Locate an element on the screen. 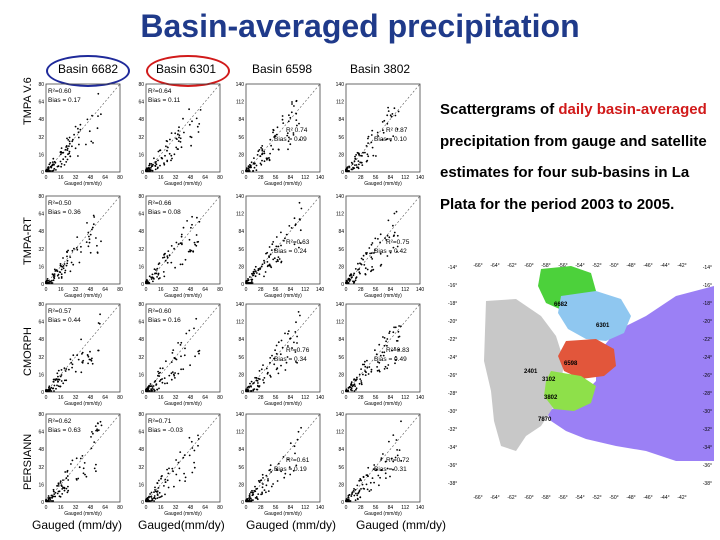 The width and height of the screenshot is (720, 540). scatter-points is located at coordinates (74, 461).